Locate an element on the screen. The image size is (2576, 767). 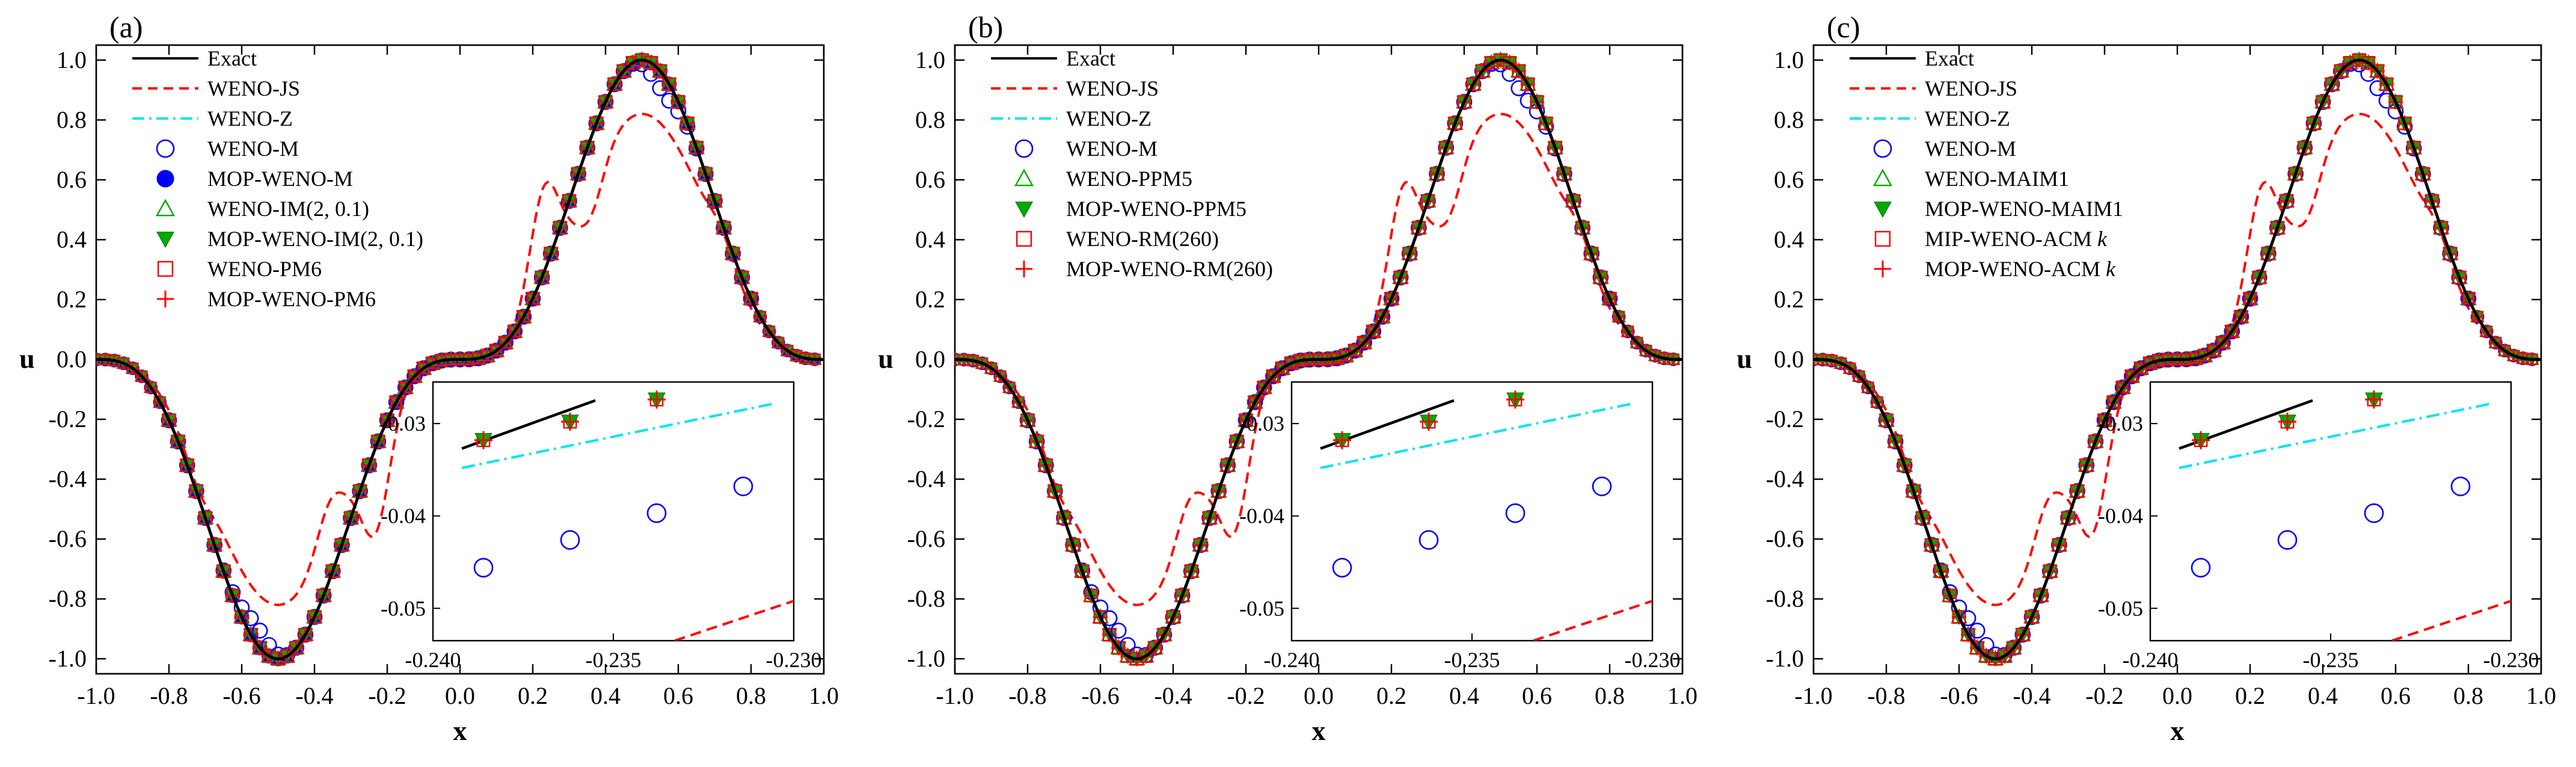
legend-label: MOP-WENO-MAIM1 is located at coordinates (2024, 209).